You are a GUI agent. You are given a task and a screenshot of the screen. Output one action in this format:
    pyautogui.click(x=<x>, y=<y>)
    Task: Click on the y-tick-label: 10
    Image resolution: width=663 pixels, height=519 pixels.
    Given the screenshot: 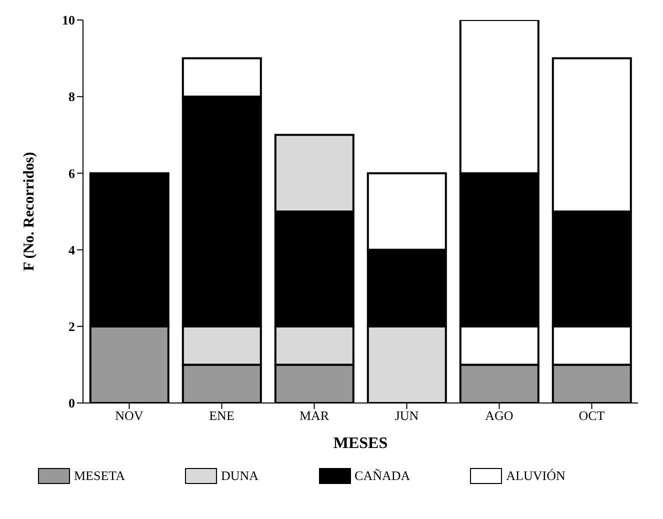 What is the action you would take?
    pyautogui.click(x=68, y=20)
    